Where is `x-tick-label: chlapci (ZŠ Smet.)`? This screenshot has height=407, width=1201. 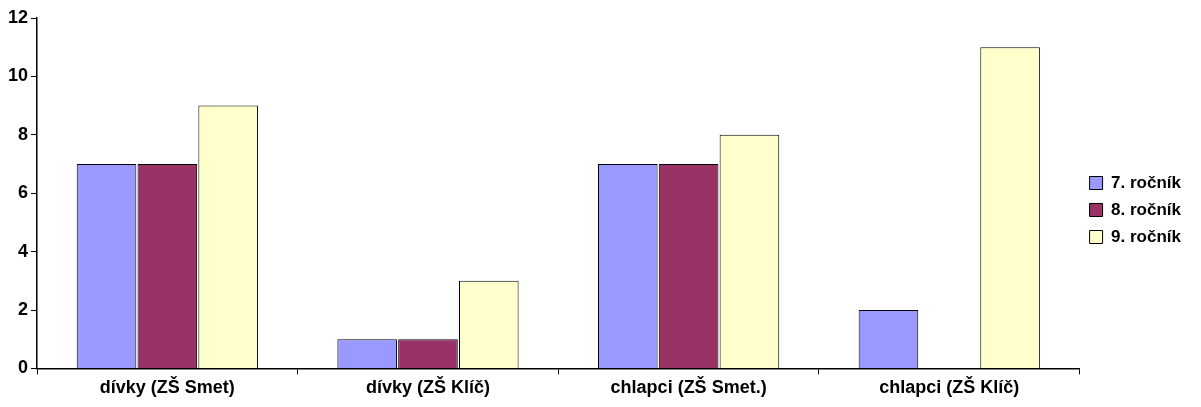 x-tick-label: chlapci (ZŠ Smet.) is located at coordinates (688, 387).